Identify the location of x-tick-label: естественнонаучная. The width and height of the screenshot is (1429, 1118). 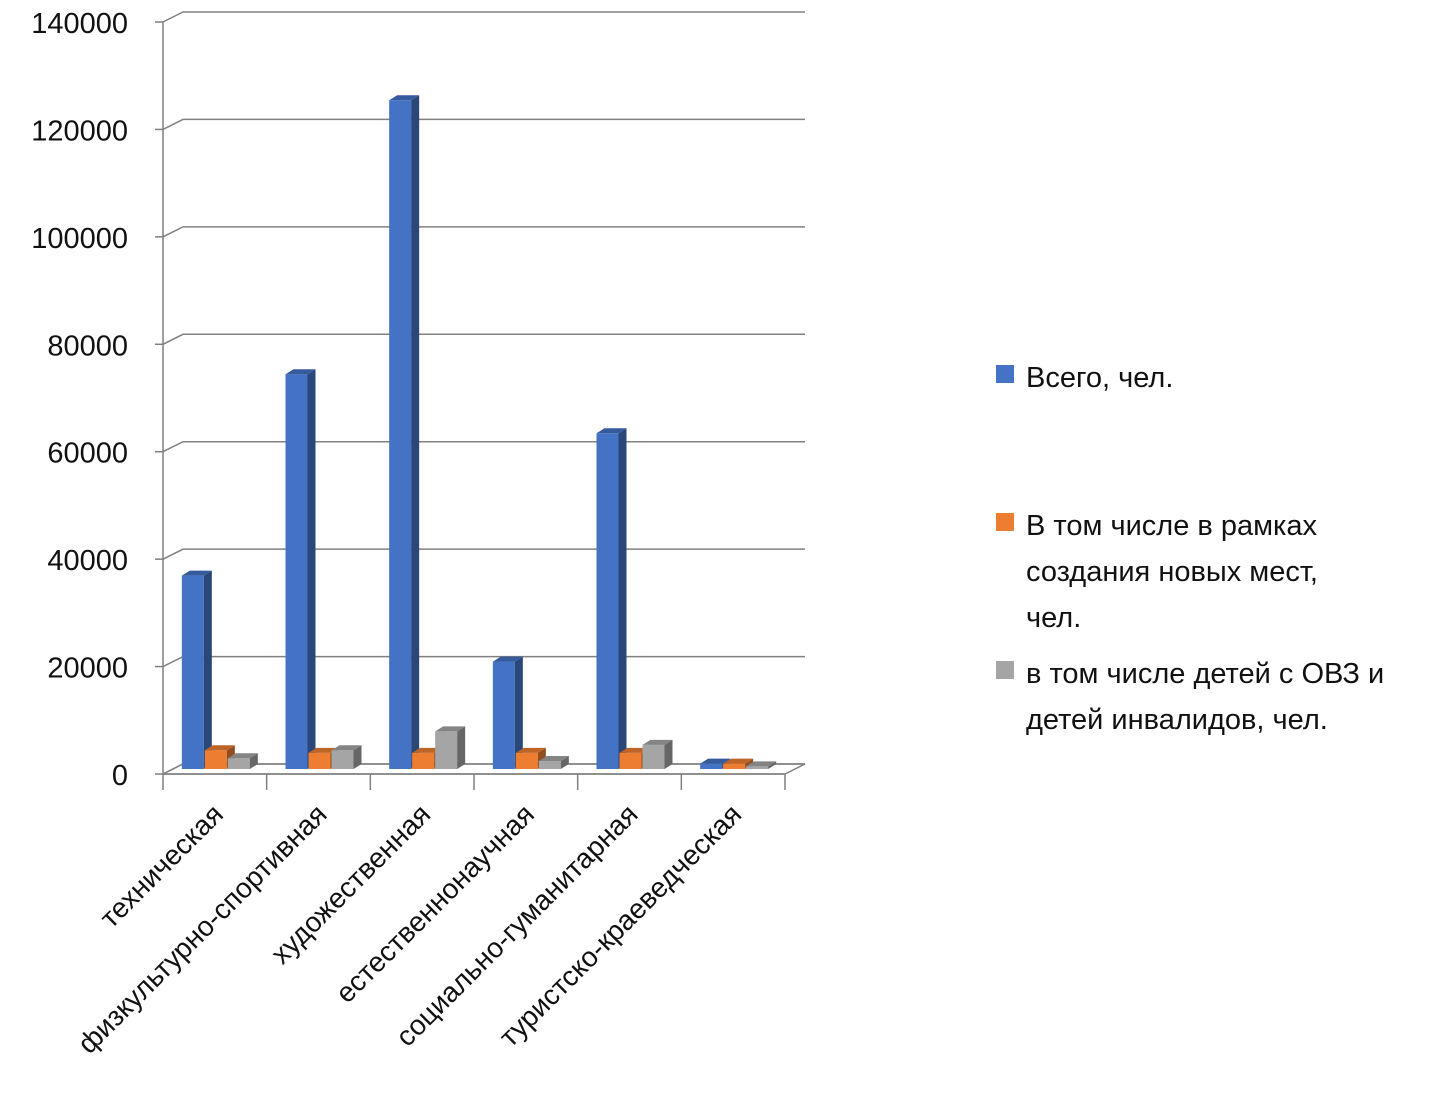
(435, 903).